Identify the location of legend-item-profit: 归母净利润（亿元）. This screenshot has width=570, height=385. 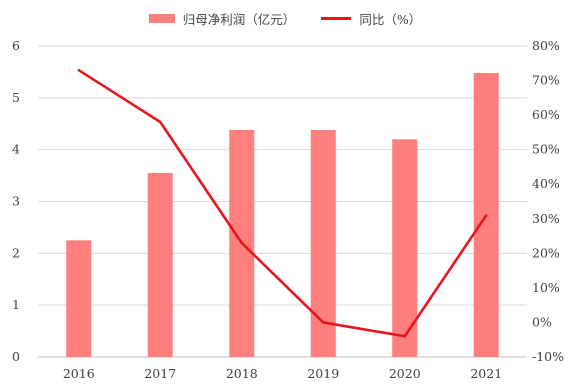
(222, 18).